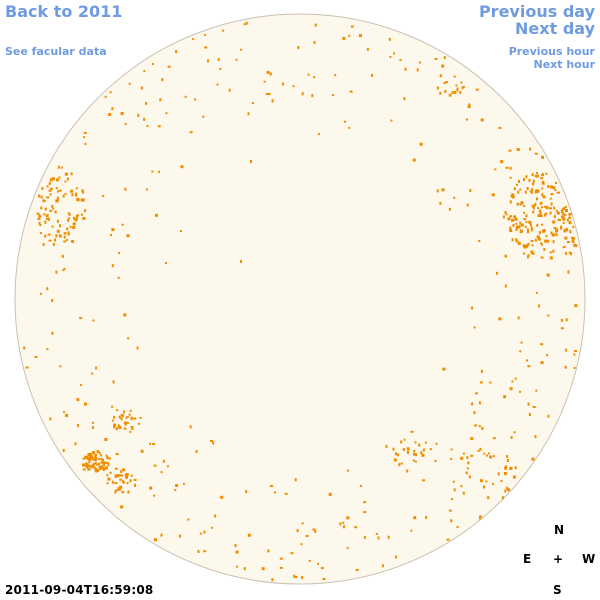 Image resolution: width=600 pixels, height=600 pixels. Describe the element at coordinates (564, 64) in the screenshot. I see `next-hour-link: Next hour` at that location.